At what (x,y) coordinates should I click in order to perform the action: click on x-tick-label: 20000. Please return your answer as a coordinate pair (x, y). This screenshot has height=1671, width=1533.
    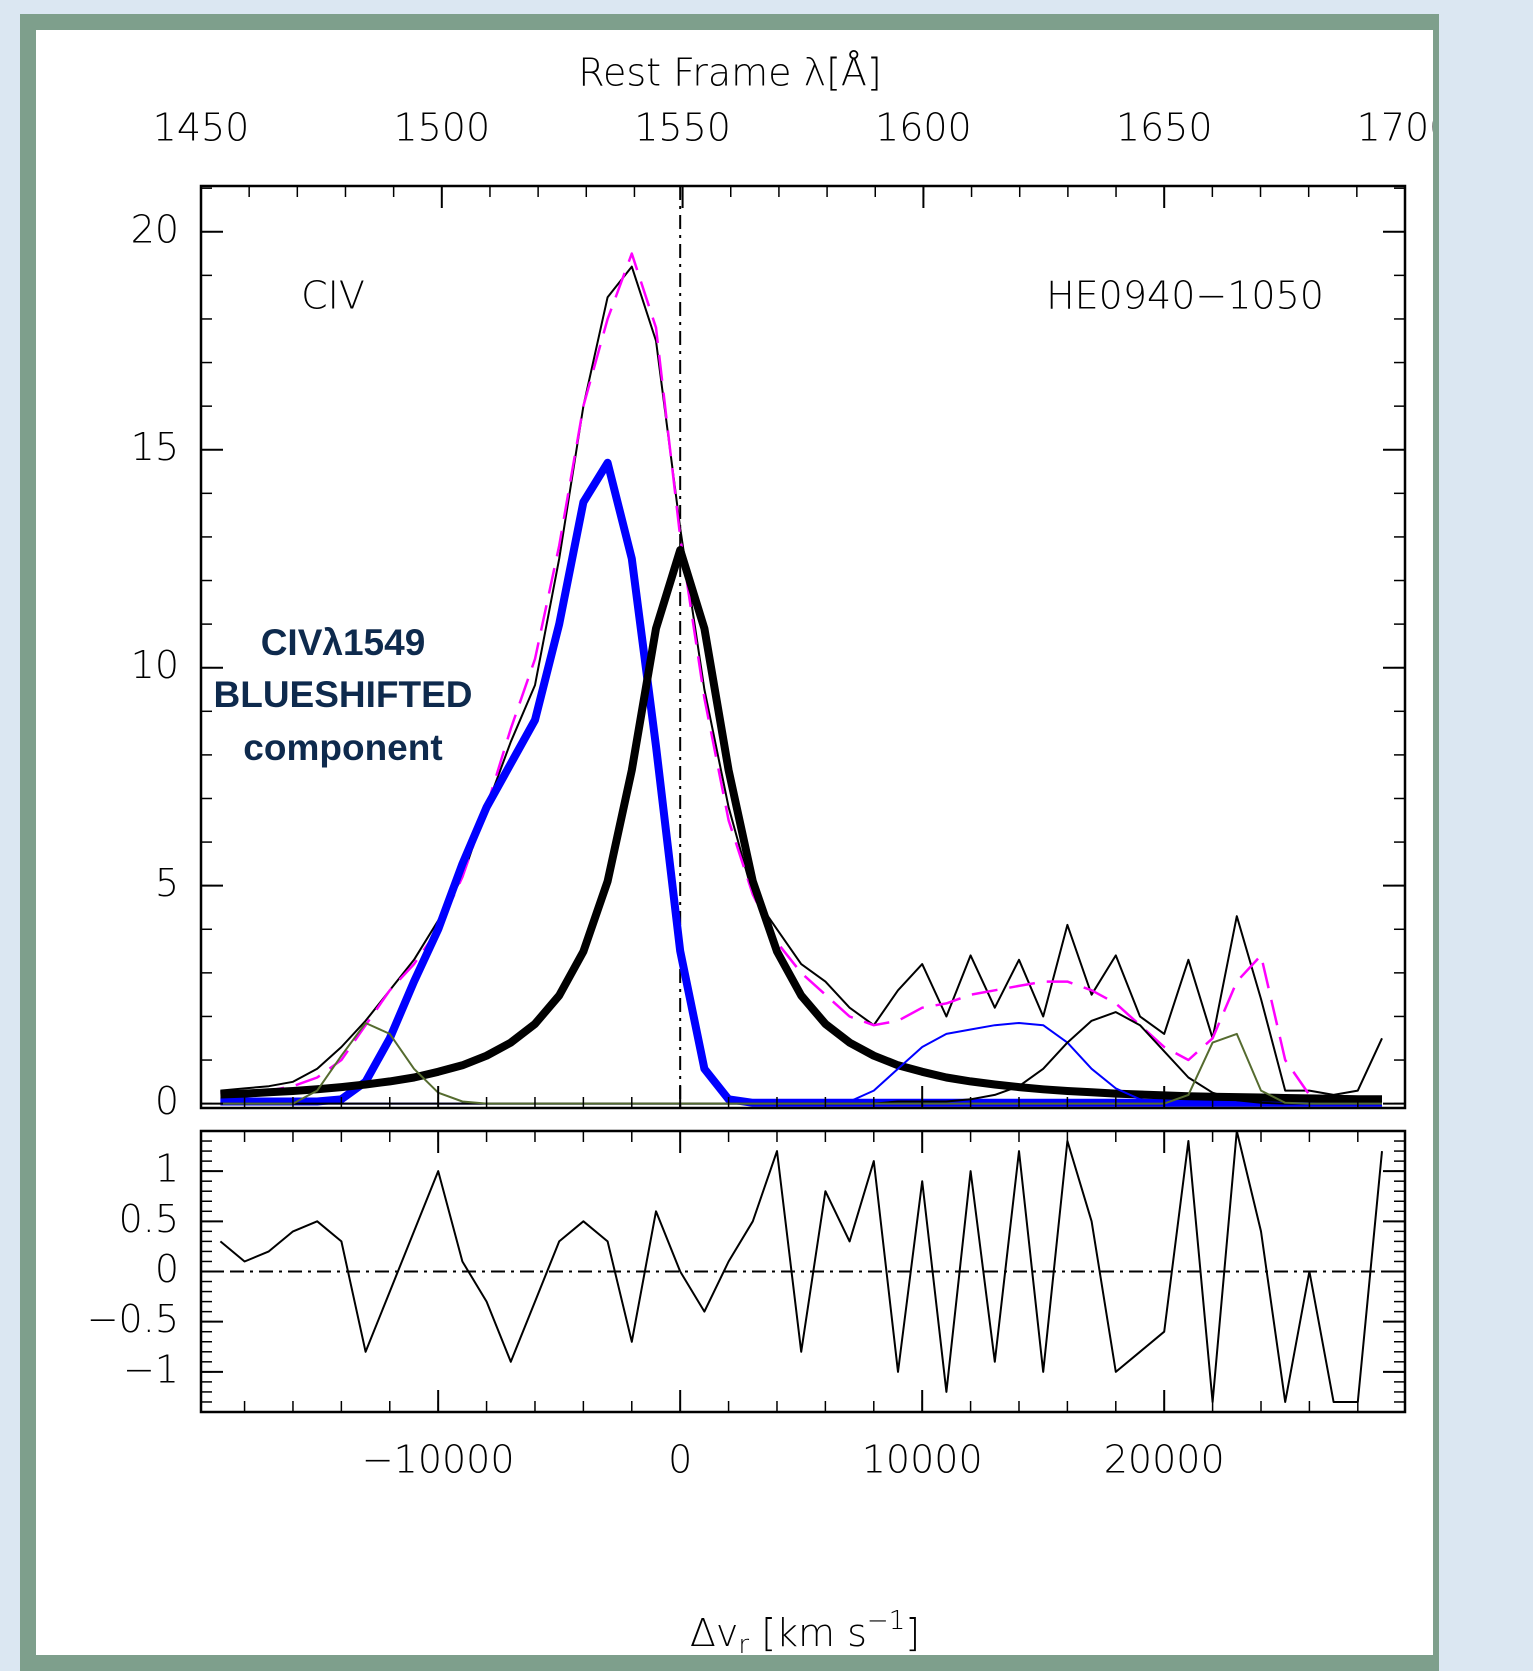
    Looking at the image, I should click on (1164, 1460).